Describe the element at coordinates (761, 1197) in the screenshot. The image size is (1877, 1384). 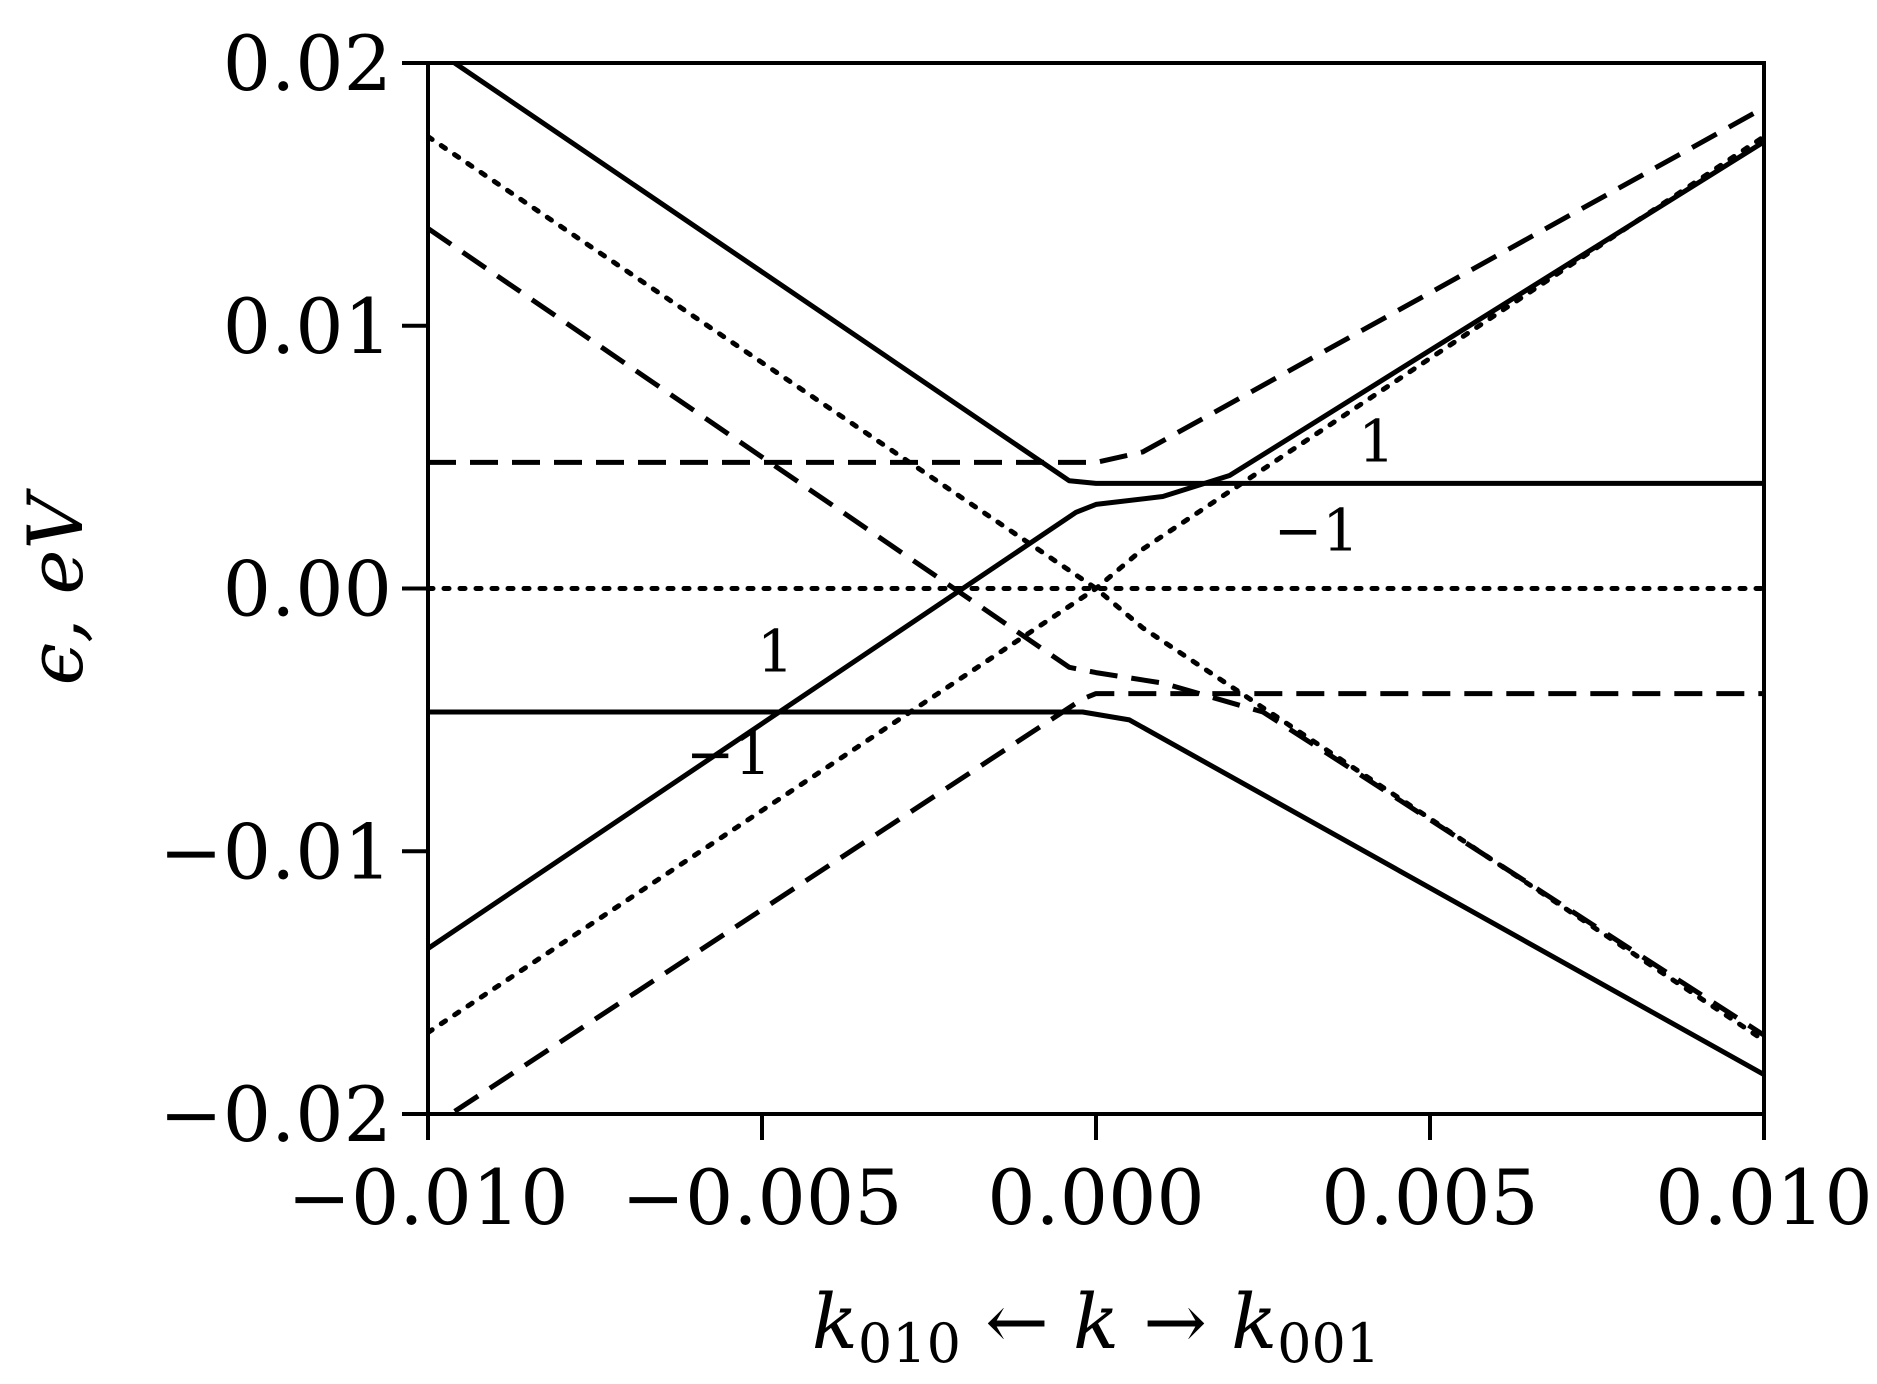
I see `x-tick-label: −0.005` at that location.